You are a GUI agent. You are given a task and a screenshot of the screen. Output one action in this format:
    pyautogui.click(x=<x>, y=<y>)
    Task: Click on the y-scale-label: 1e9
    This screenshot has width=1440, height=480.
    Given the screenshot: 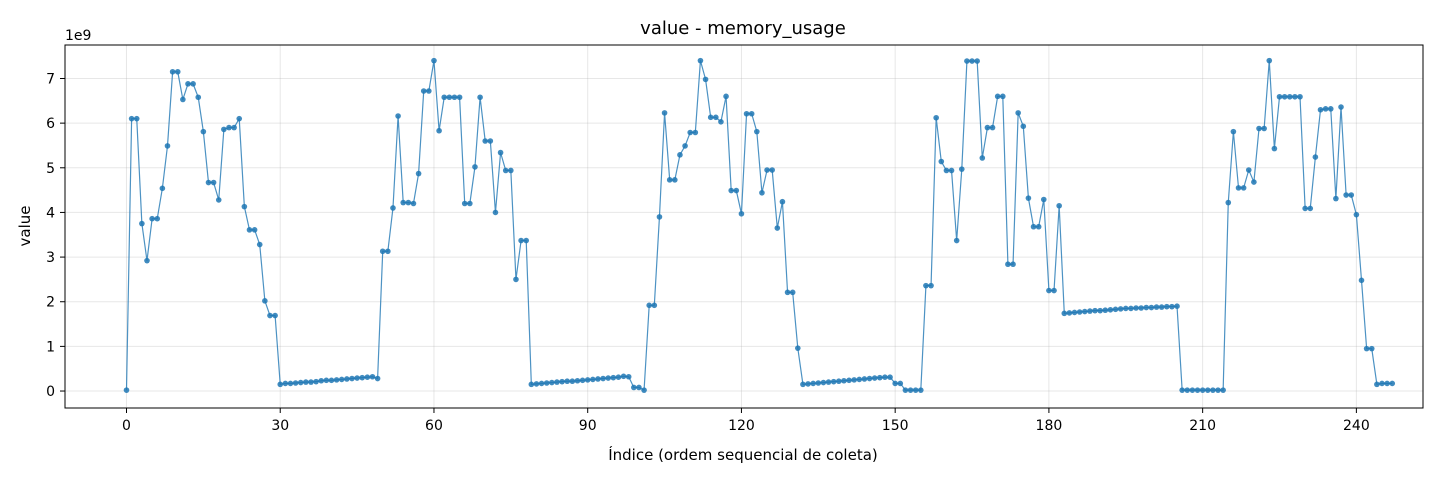 What is the action you would take?
    pyautogui.click(x=78, y=36)
    